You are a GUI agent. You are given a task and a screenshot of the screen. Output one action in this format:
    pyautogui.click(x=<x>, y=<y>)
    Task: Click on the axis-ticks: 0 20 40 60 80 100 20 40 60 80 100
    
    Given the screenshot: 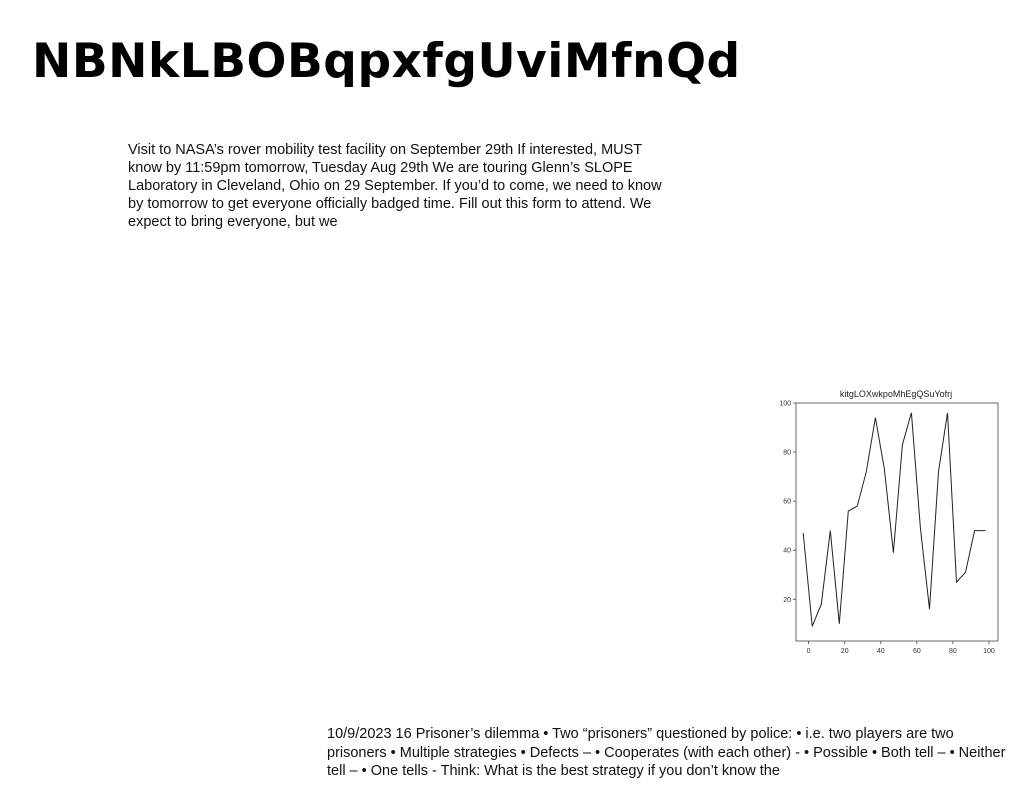 What is the action you would take?
    pyautogui.click(x=887, y=528)
    